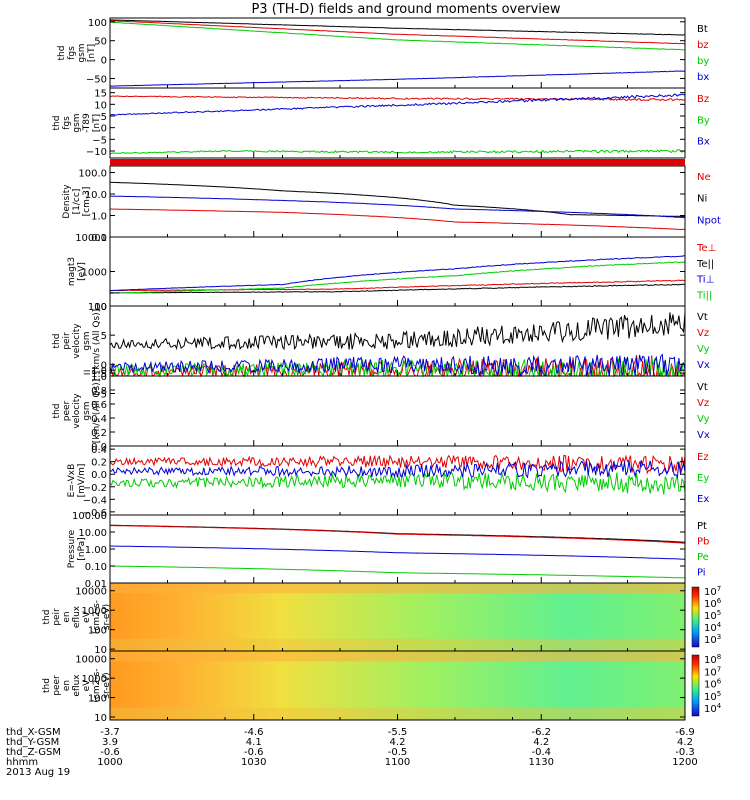  What do you see at coordinates (96, 550) in the screenshot?
I see `ytick-label: 1.00` at bounding box center [96, 550].